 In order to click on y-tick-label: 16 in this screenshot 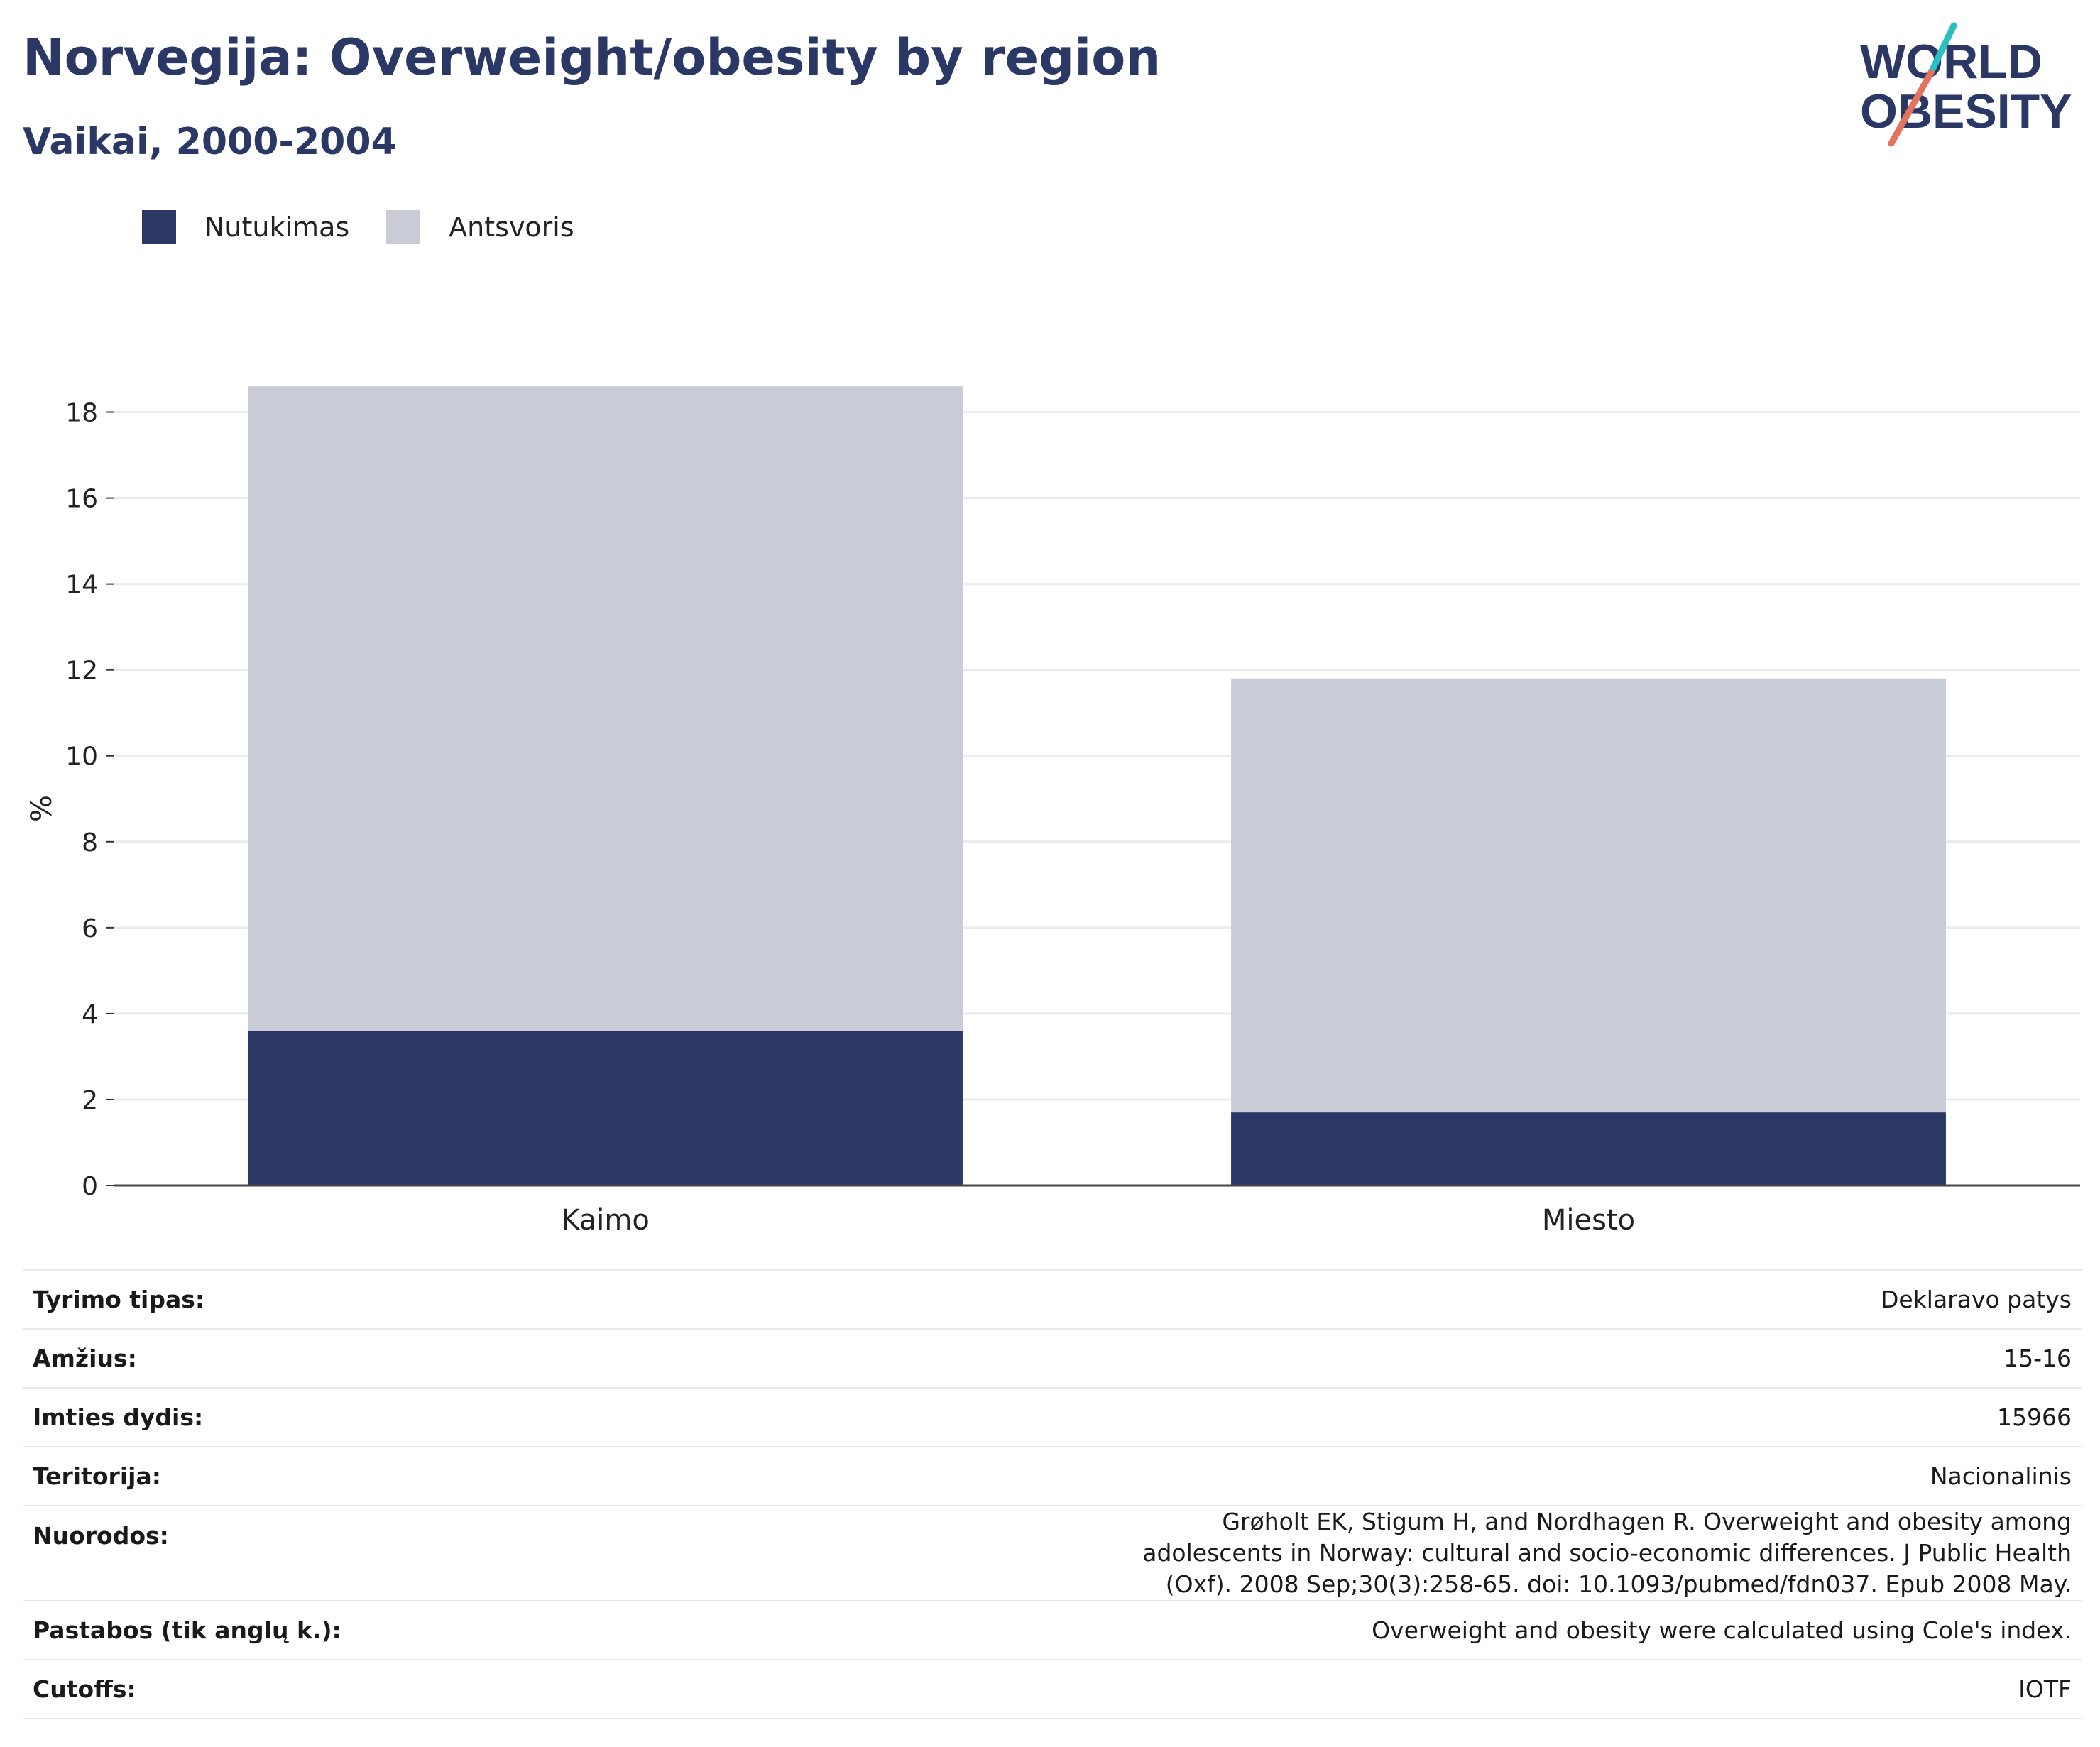, I will do `click(81, 499)`.